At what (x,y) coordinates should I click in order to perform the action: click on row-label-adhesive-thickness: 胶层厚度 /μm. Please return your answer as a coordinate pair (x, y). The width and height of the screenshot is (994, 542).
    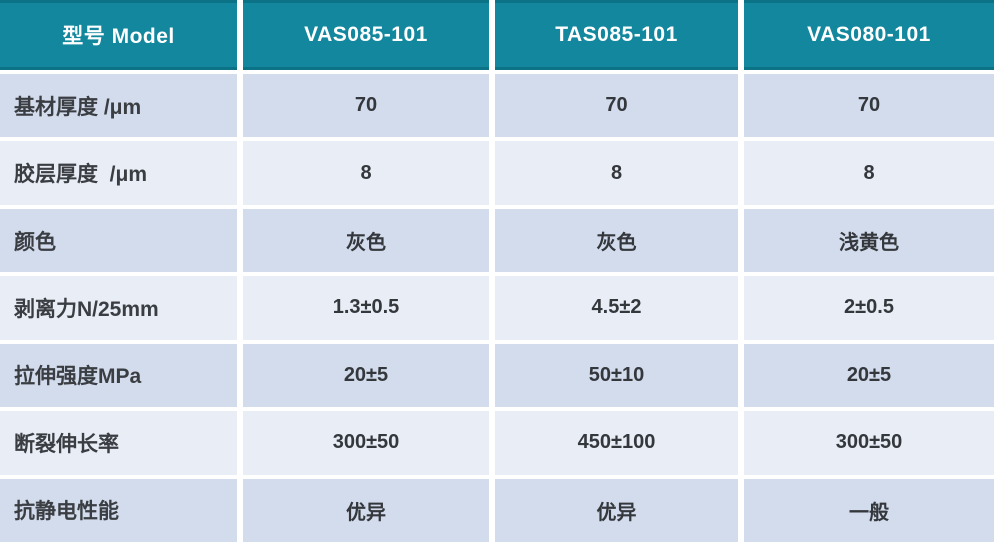
    Looking at the image, I should click on (118, 173).